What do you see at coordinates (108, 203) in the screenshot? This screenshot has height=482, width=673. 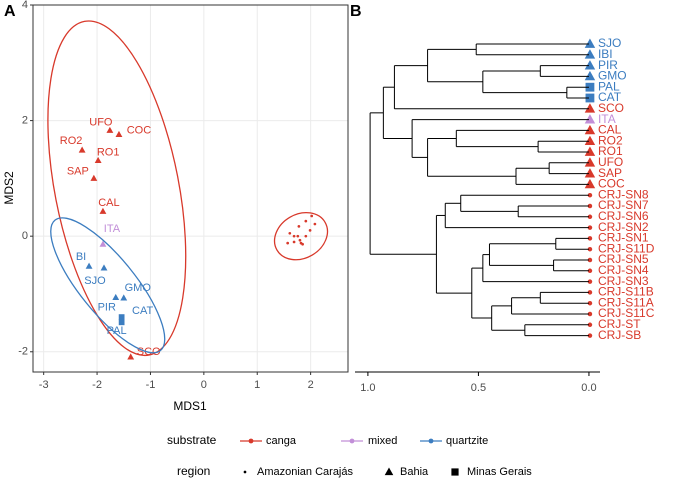 I see `point-label: CAL` at bounding box center [108, 203].